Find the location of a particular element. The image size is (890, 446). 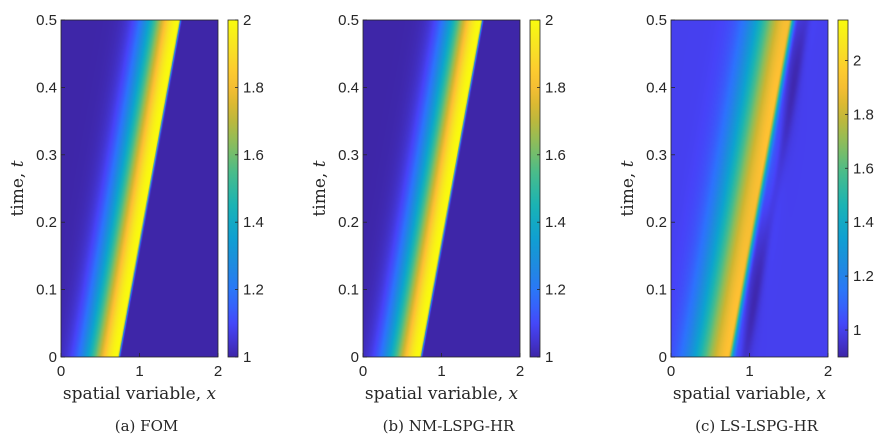

subplot-caption: (c) LS-LSPG-HR is located at coordinates (756, 426).